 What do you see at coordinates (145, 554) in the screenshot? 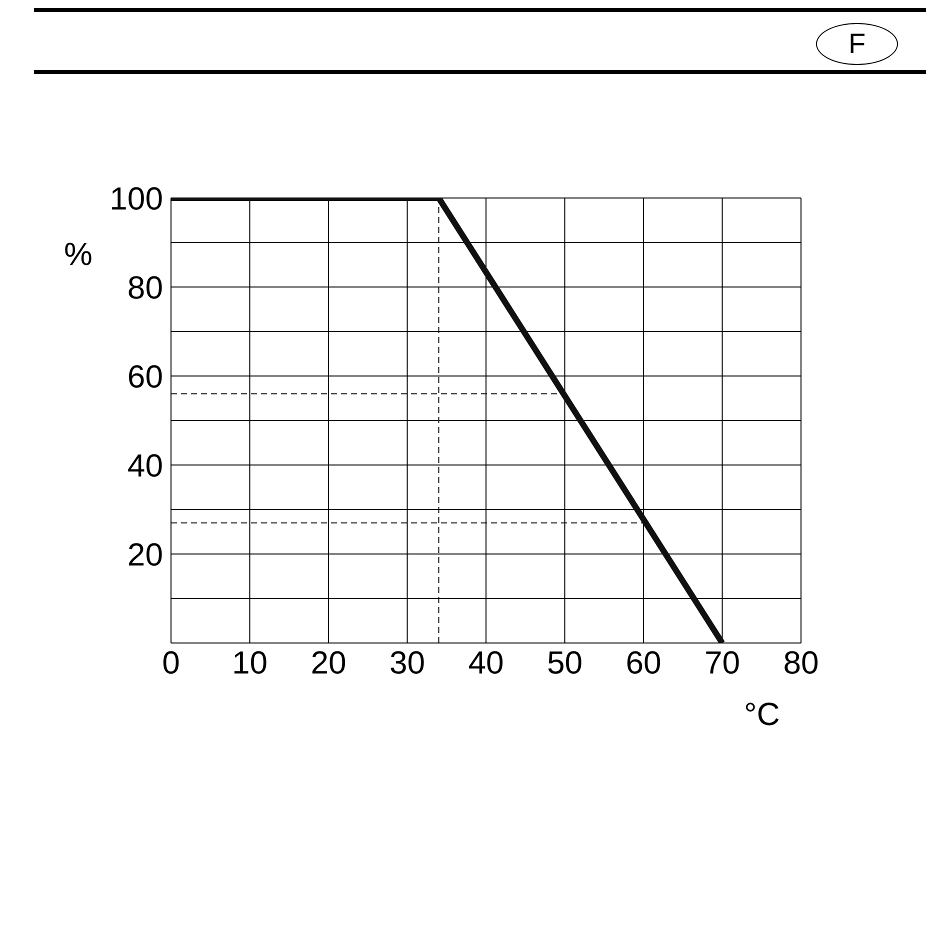
I see `y-tick-label: 20` at bounding box center [145, 554].